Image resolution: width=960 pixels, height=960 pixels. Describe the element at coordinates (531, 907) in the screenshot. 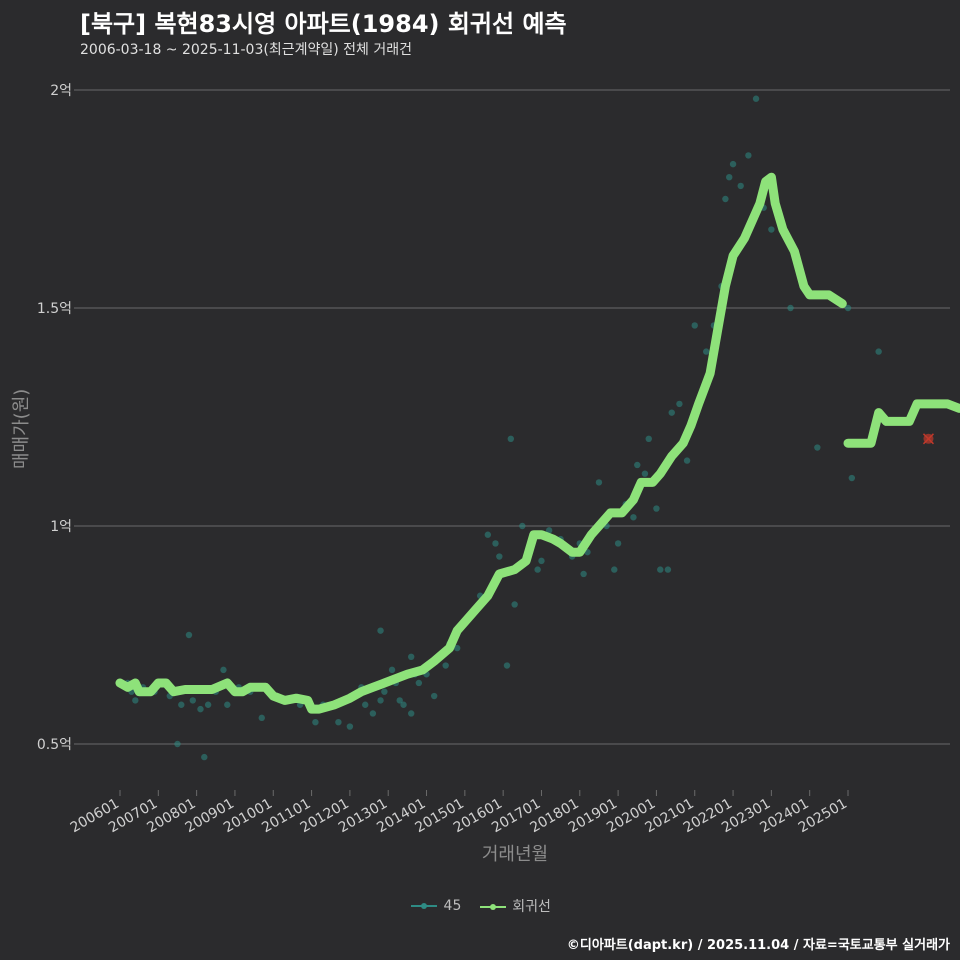

I see `legend-label-regression: 회귀선` at that location.